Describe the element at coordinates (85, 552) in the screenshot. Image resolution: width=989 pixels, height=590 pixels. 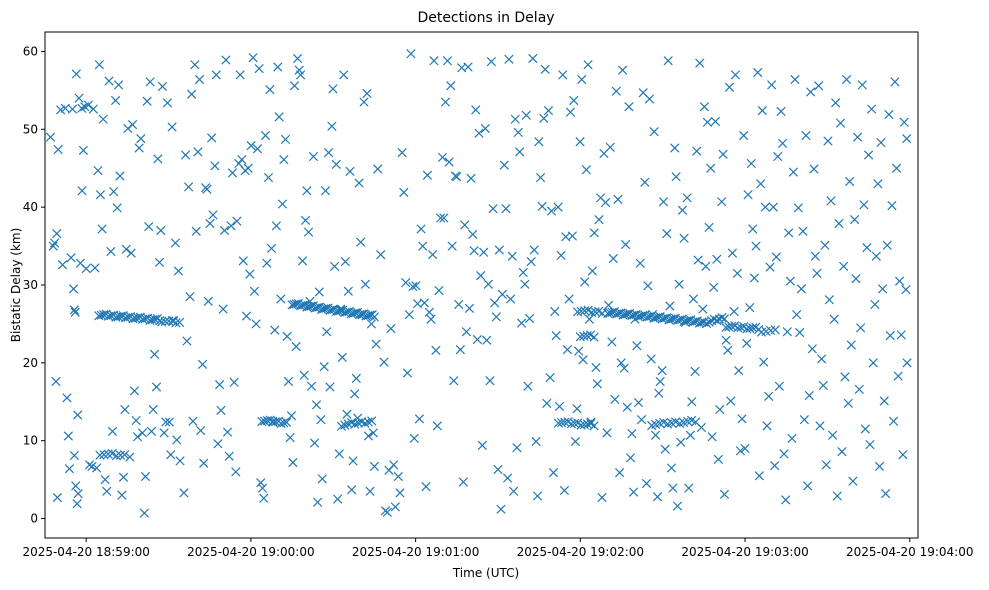
I see `x-tick-label: 2025-04-20 18:59:00` at that location.